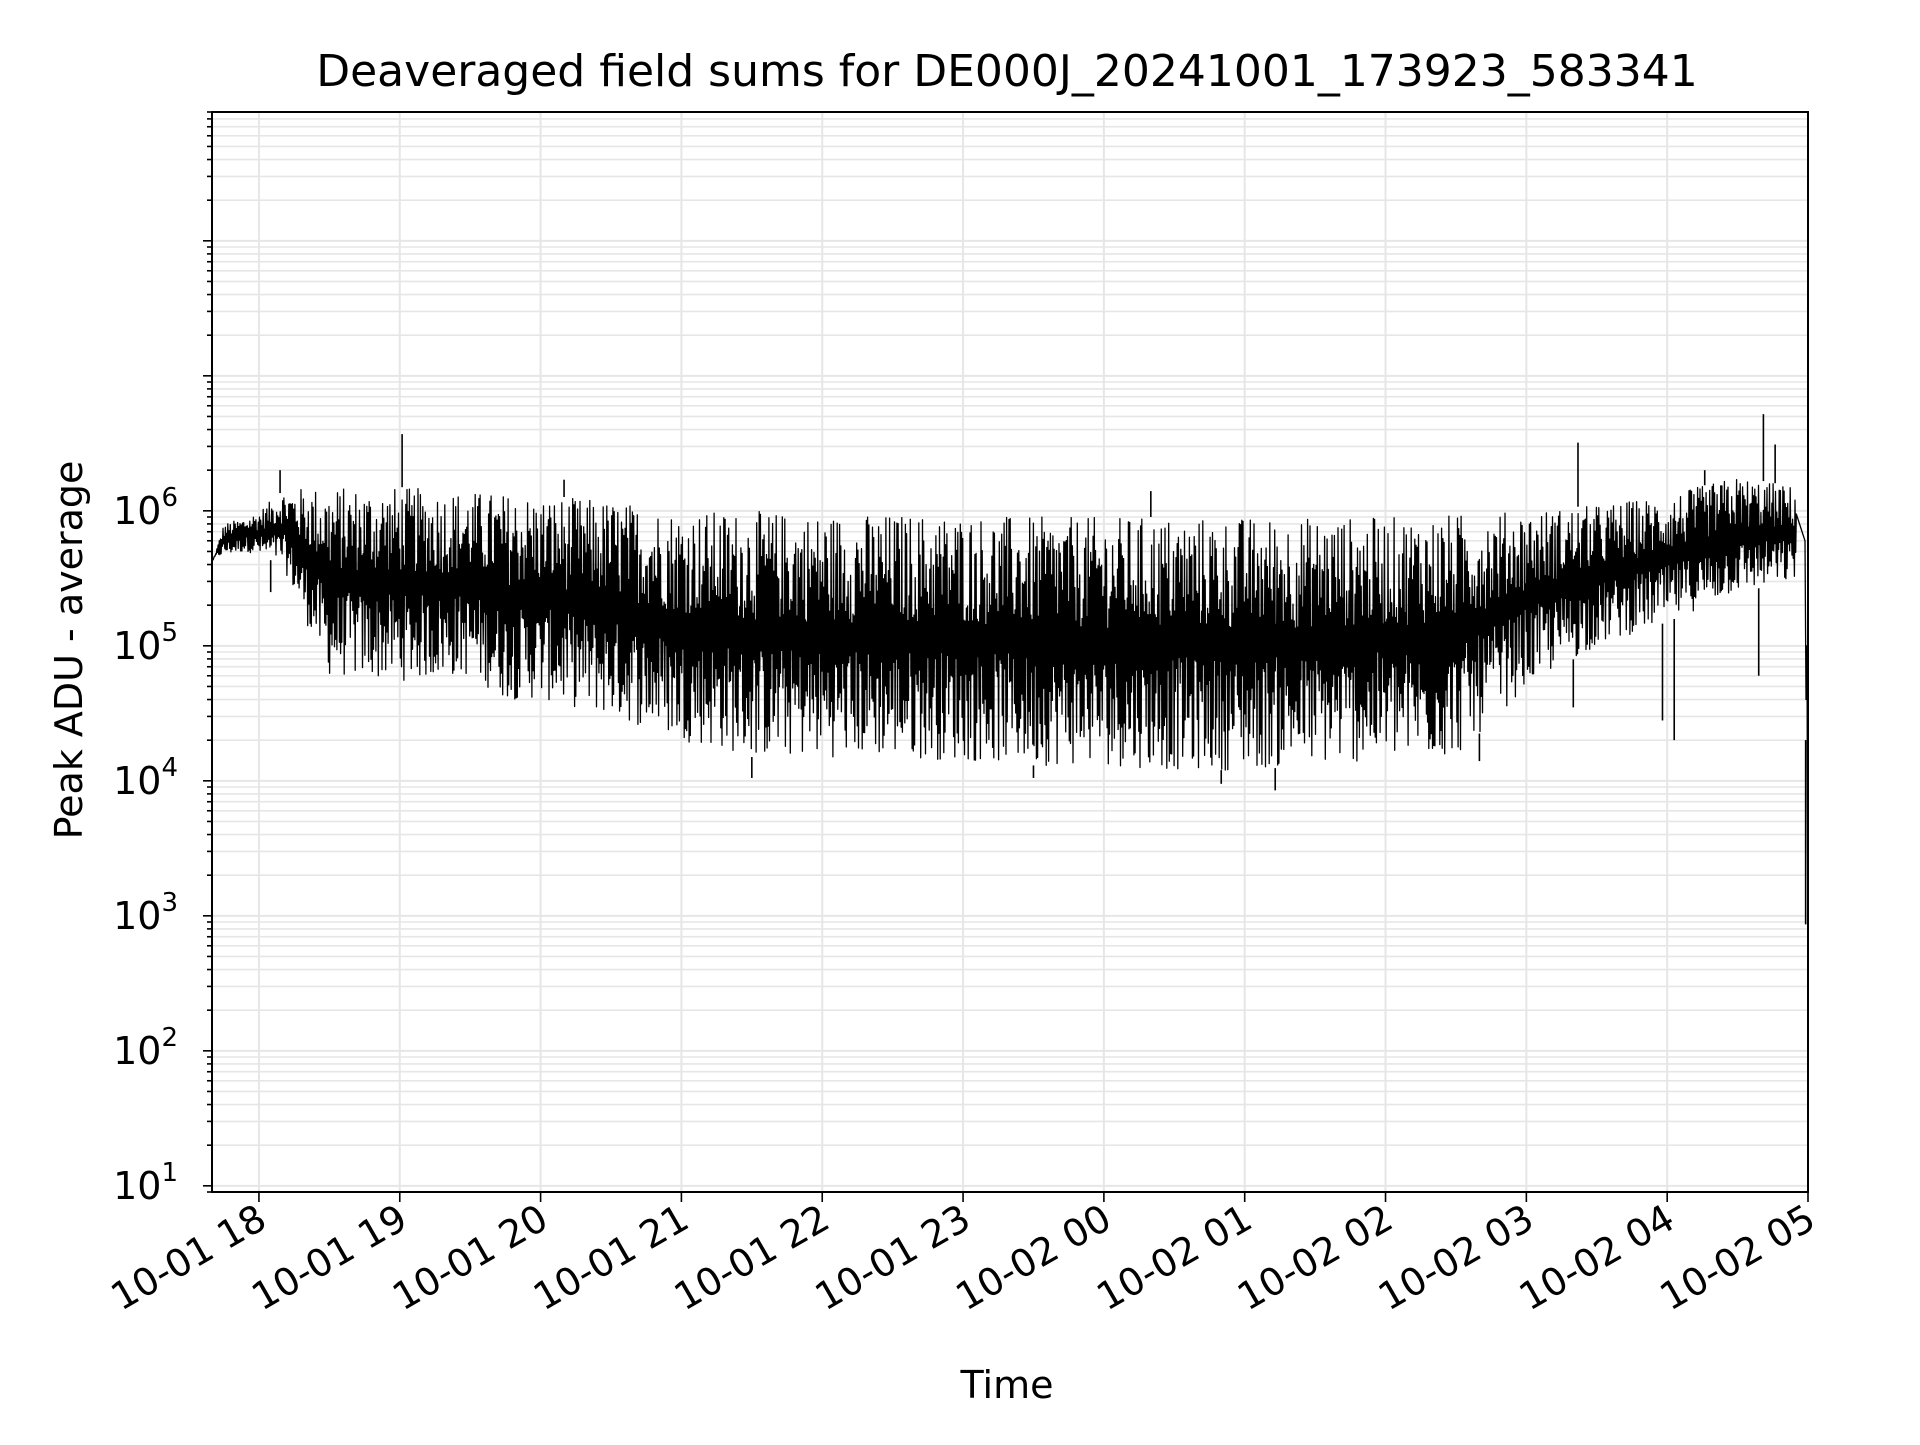 Image resolution: width=1920 pixels, height=1445 pixels. I want to click on y-axis-label: Peak ADU - average, so click(69, 650).